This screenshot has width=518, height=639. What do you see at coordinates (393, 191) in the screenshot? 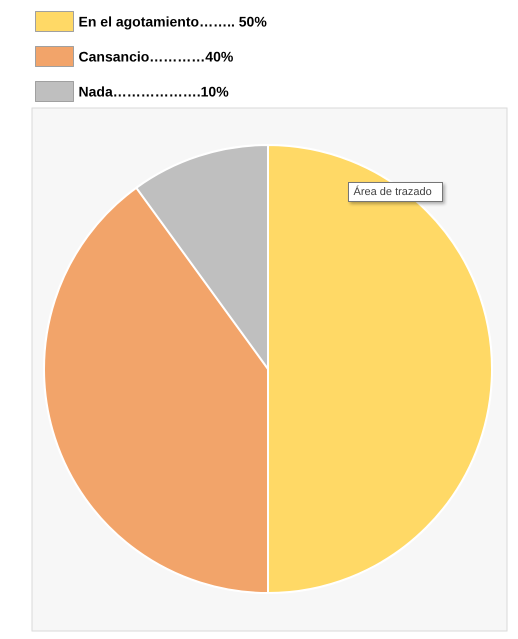
I see `text: Área de trazado` at bounding box center [393, 191].